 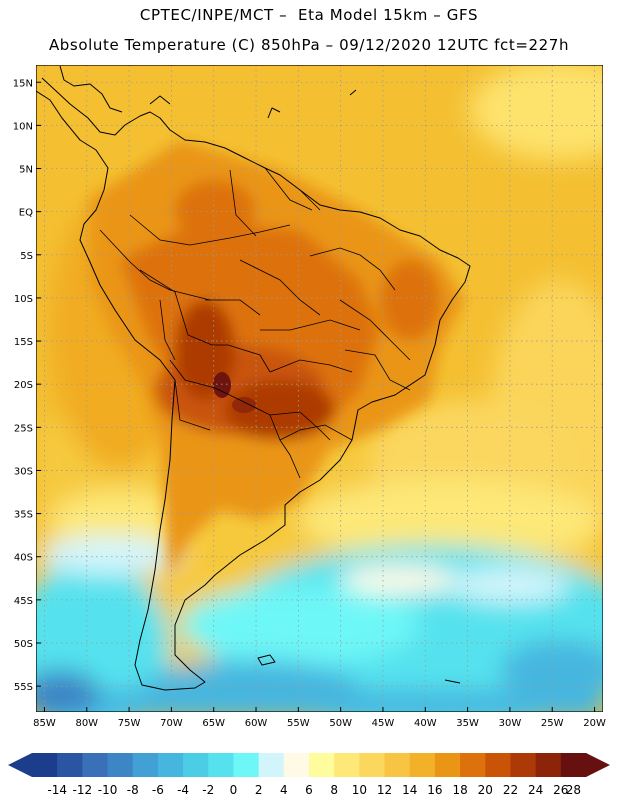 I want to click on lat-tick-label: 20S, so click(x=23, y=385).